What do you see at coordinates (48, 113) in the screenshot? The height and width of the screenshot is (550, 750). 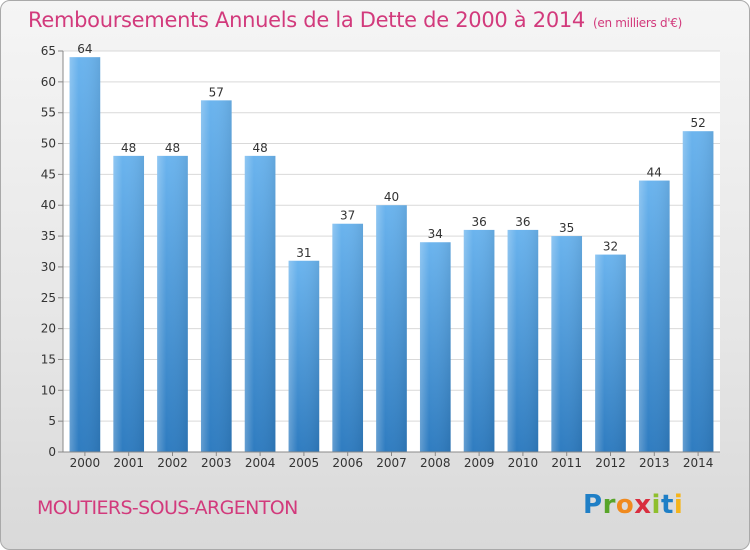 I see `y-tick-label: 55` at bounding box center [48, 113].